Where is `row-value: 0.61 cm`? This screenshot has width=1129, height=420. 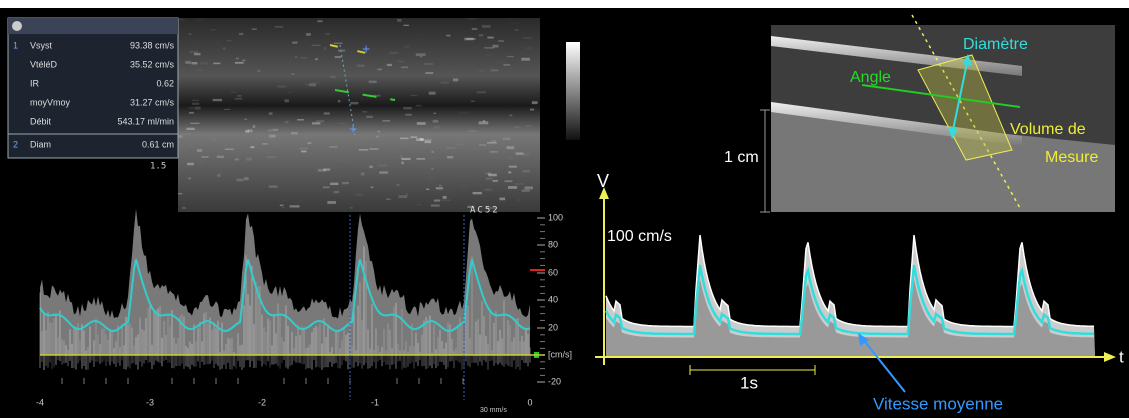
row-value: 0.61 cm is located at coordinates (158, 144).